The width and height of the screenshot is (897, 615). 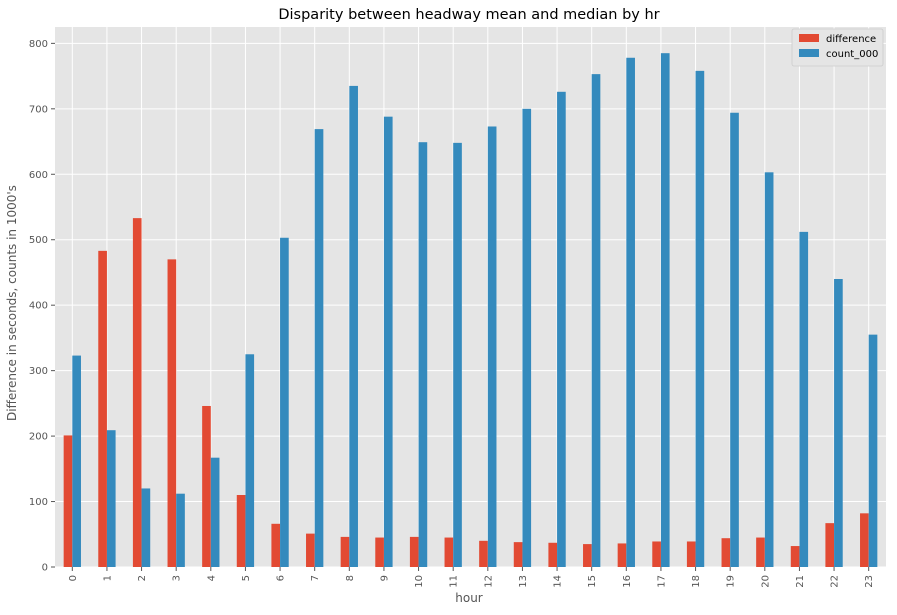 I want to click on x-tick-label: 7, so click(x=315, y=578).